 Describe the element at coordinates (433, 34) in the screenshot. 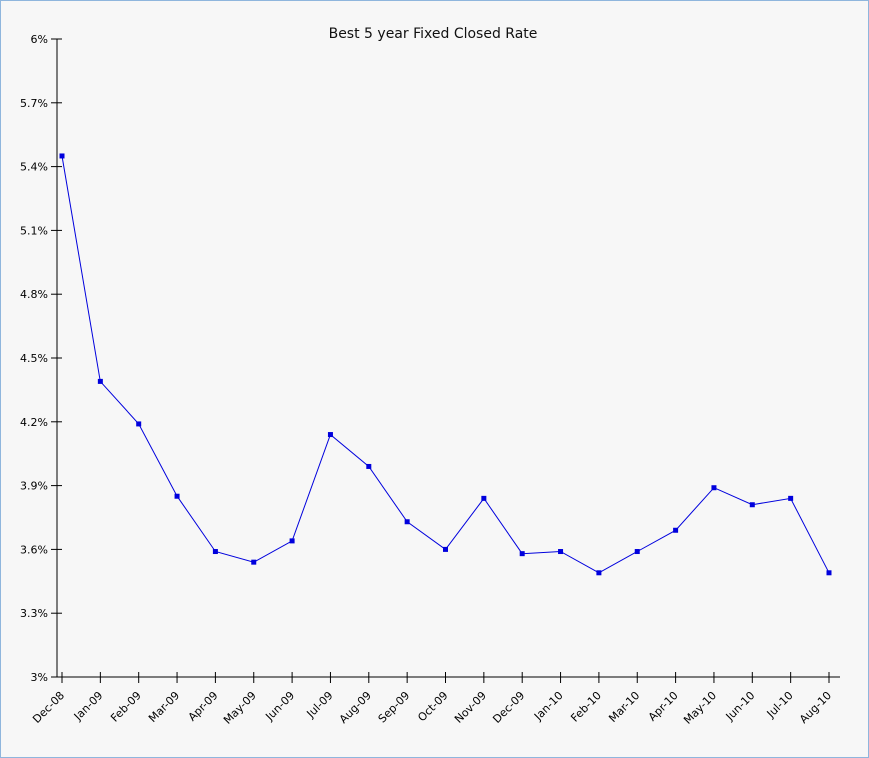

I see `chart-title: Best 5 year Fixed Closed Rate` at that location.